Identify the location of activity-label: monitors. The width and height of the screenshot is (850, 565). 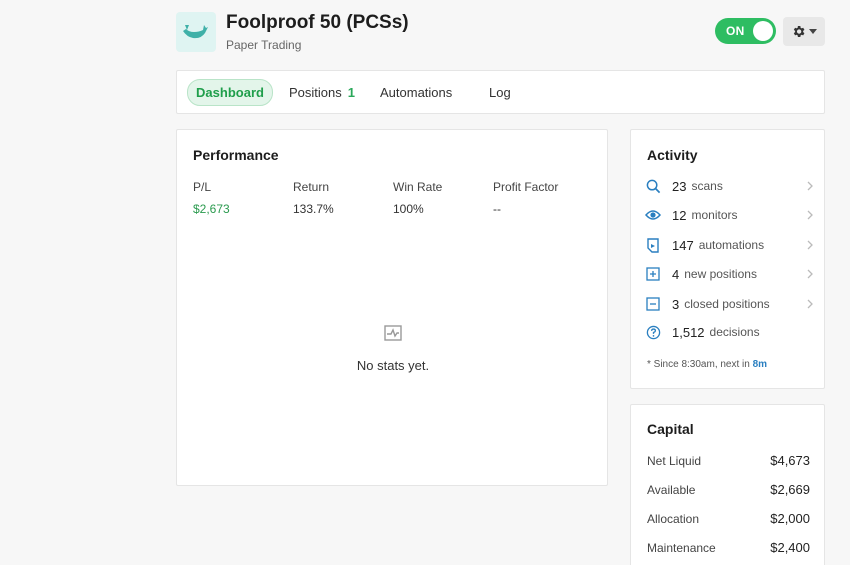
(714, 215).